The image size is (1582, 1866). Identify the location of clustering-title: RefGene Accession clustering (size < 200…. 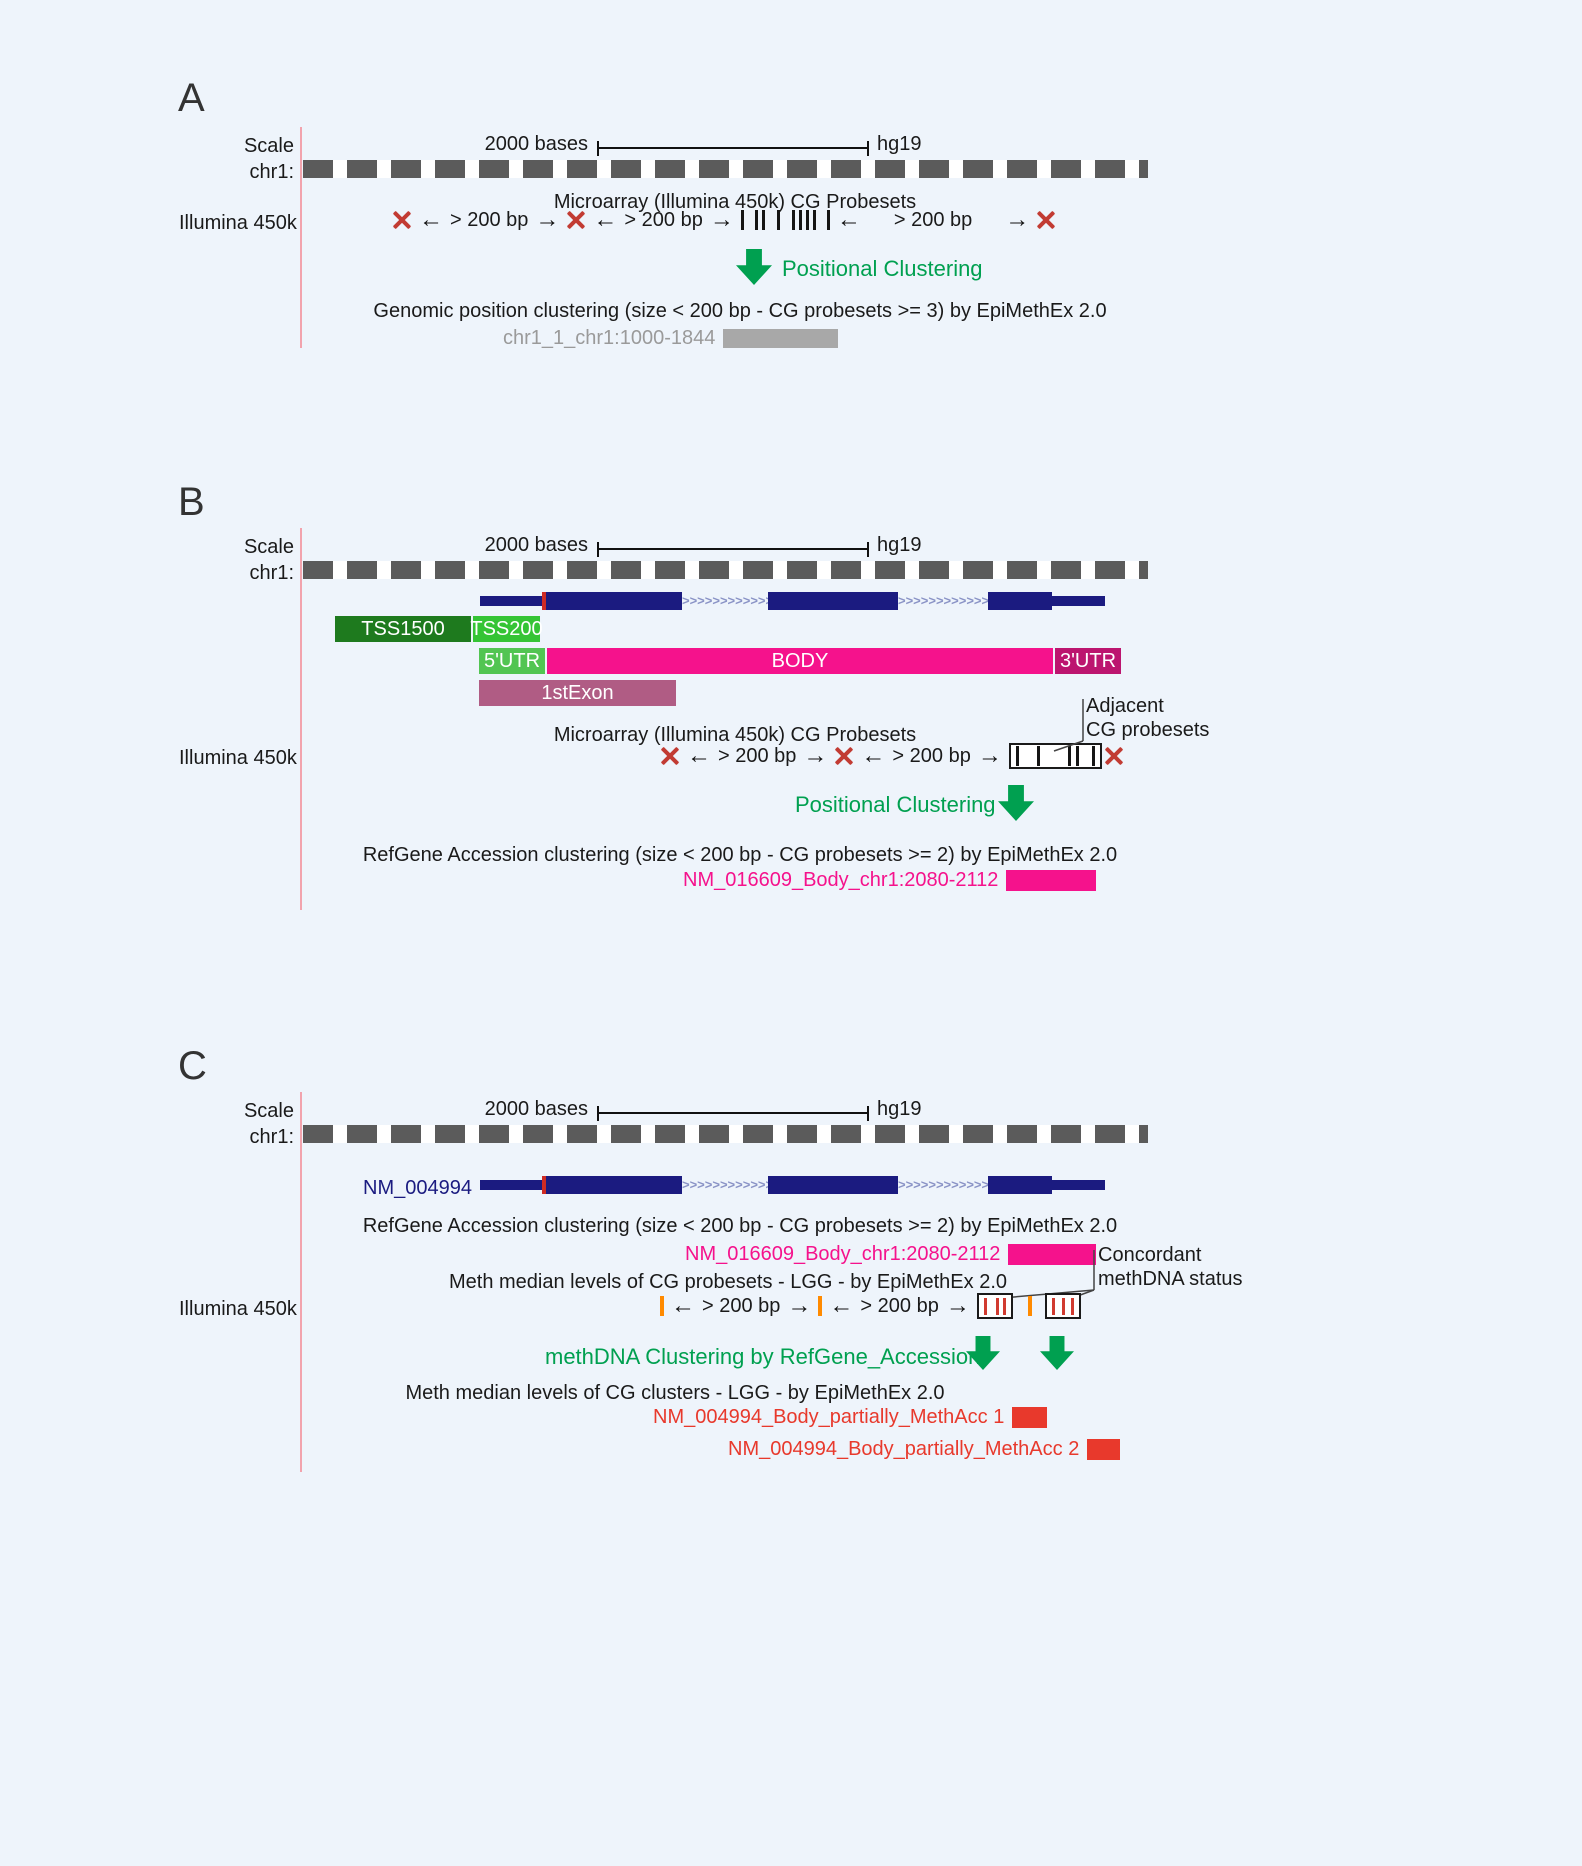
(740, 855).